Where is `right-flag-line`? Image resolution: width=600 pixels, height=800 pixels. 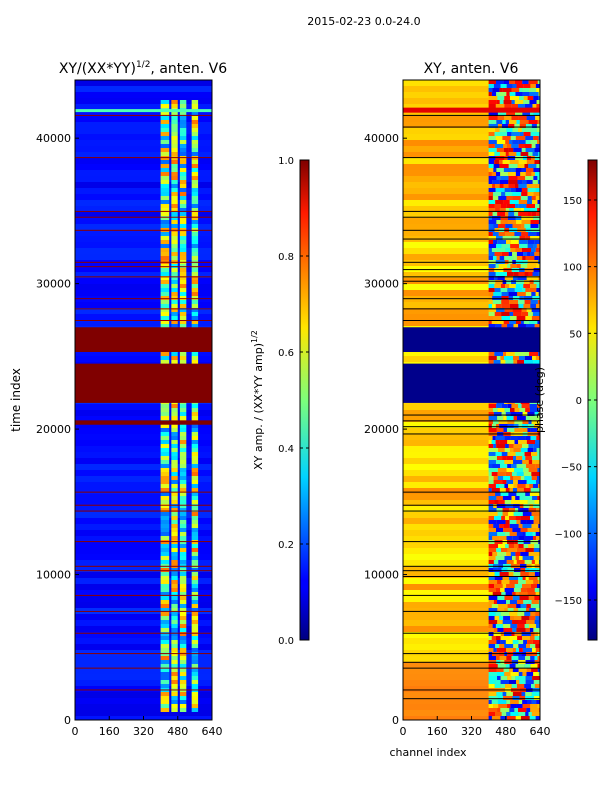 right-flag-line is located at coordinates (471, 320).